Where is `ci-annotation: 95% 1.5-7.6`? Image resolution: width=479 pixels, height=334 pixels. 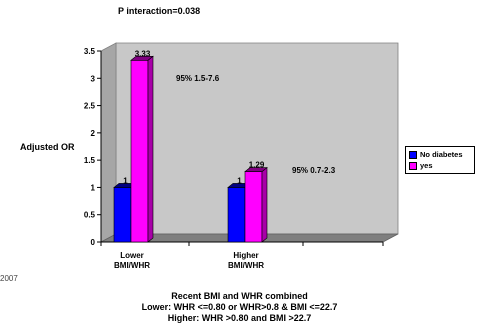
ci-annotation: 95% 1.5-7.6 is located at coordinates (198, 78).